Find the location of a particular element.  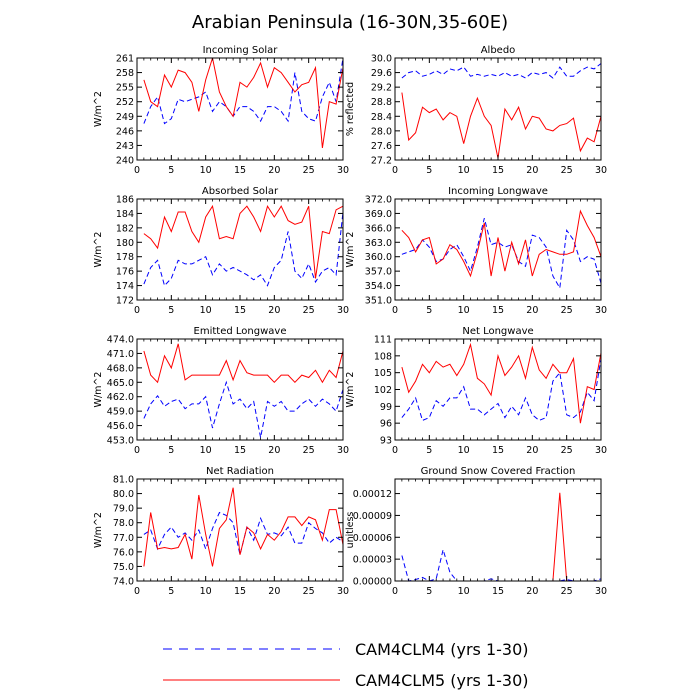

y-tick-label: 78.0 is located at coordinates (123, 523).